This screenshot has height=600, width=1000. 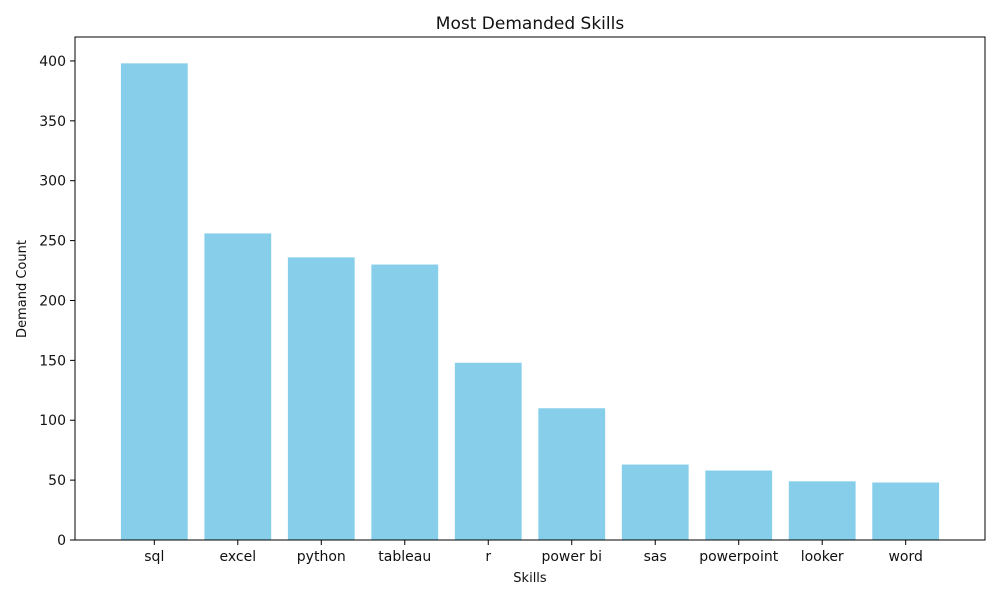 I want to click on x-tick-label: powerpoint, so click(x=738, y=557).